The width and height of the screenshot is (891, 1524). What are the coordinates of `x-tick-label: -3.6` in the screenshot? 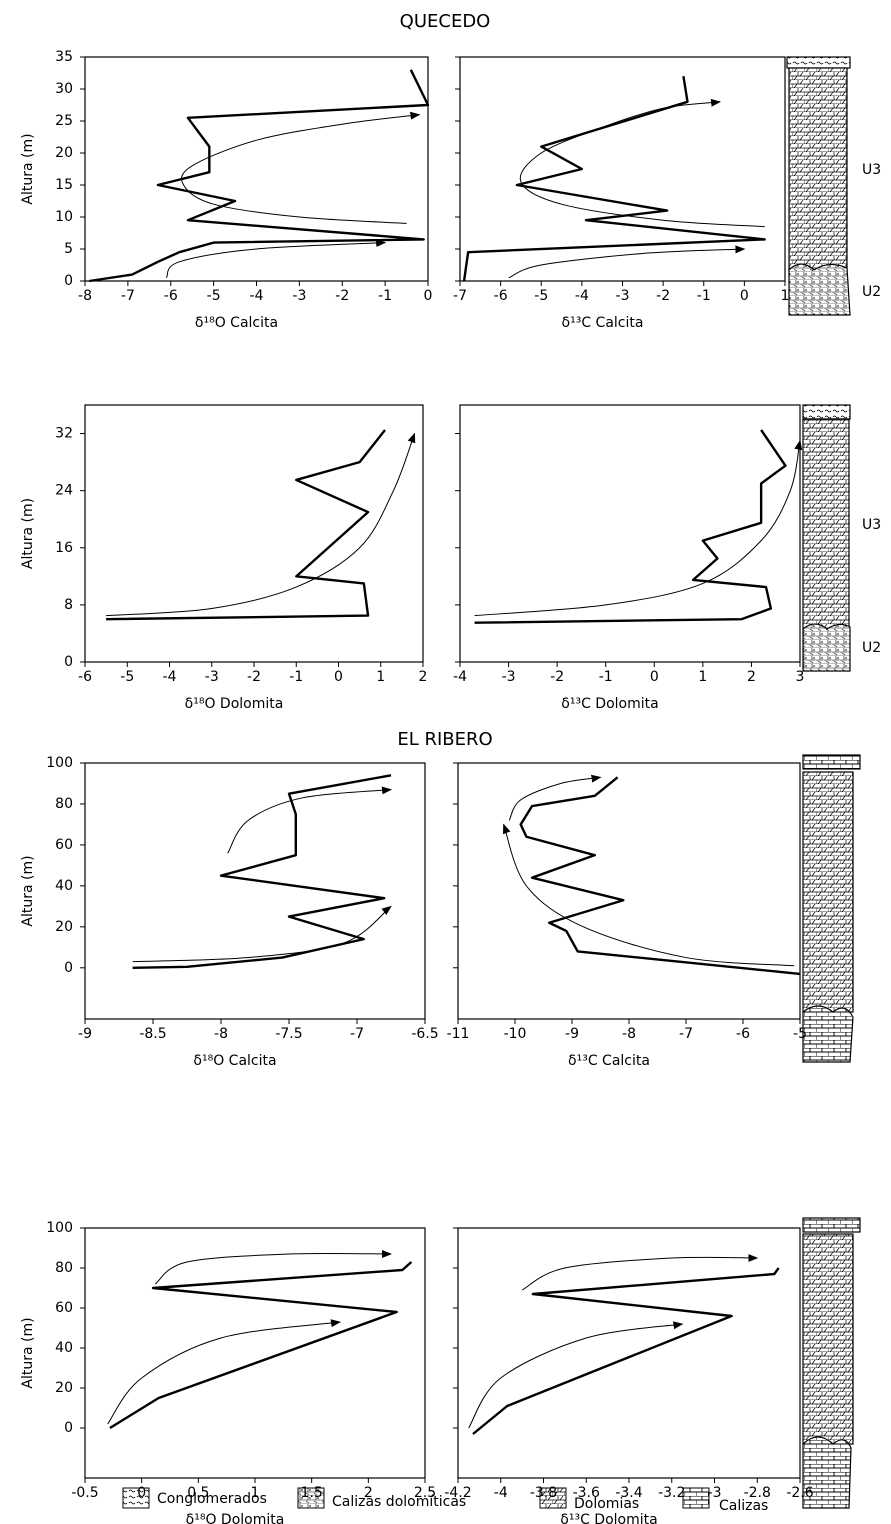 It's located at (586, 1493).